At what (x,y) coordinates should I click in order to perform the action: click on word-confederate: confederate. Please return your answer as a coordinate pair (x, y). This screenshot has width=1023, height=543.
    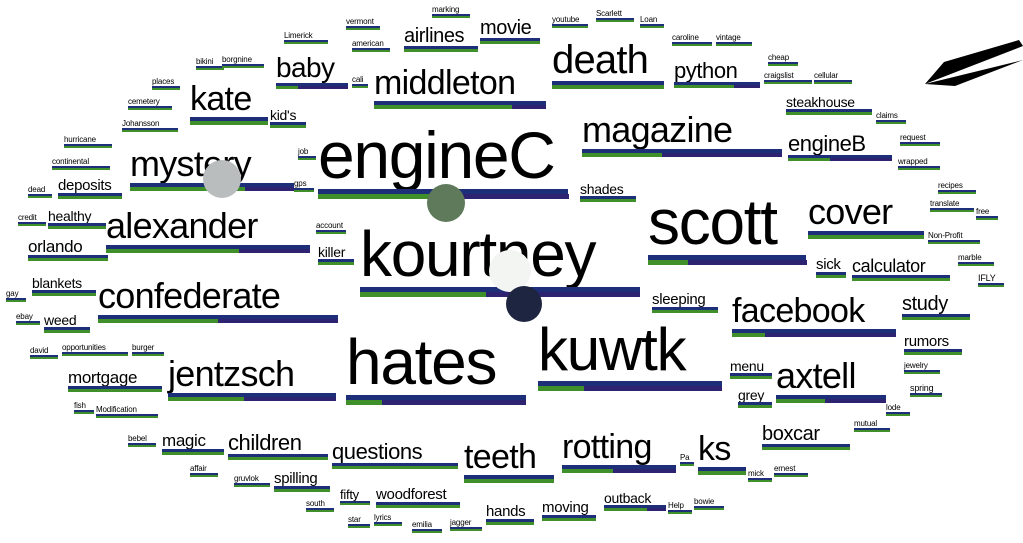
    Looking at the image, I should click on (189, 295).